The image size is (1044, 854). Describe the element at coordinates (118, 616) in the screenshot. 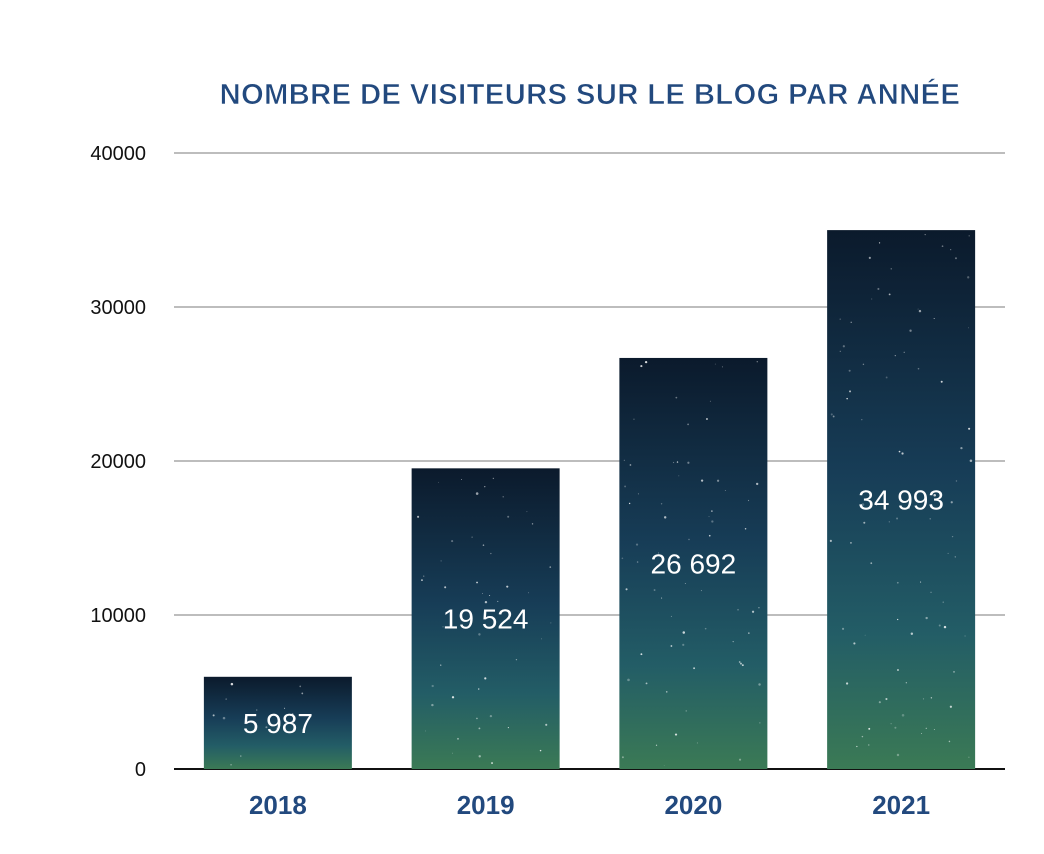

I see `y-tick-label: 10000` at that location.